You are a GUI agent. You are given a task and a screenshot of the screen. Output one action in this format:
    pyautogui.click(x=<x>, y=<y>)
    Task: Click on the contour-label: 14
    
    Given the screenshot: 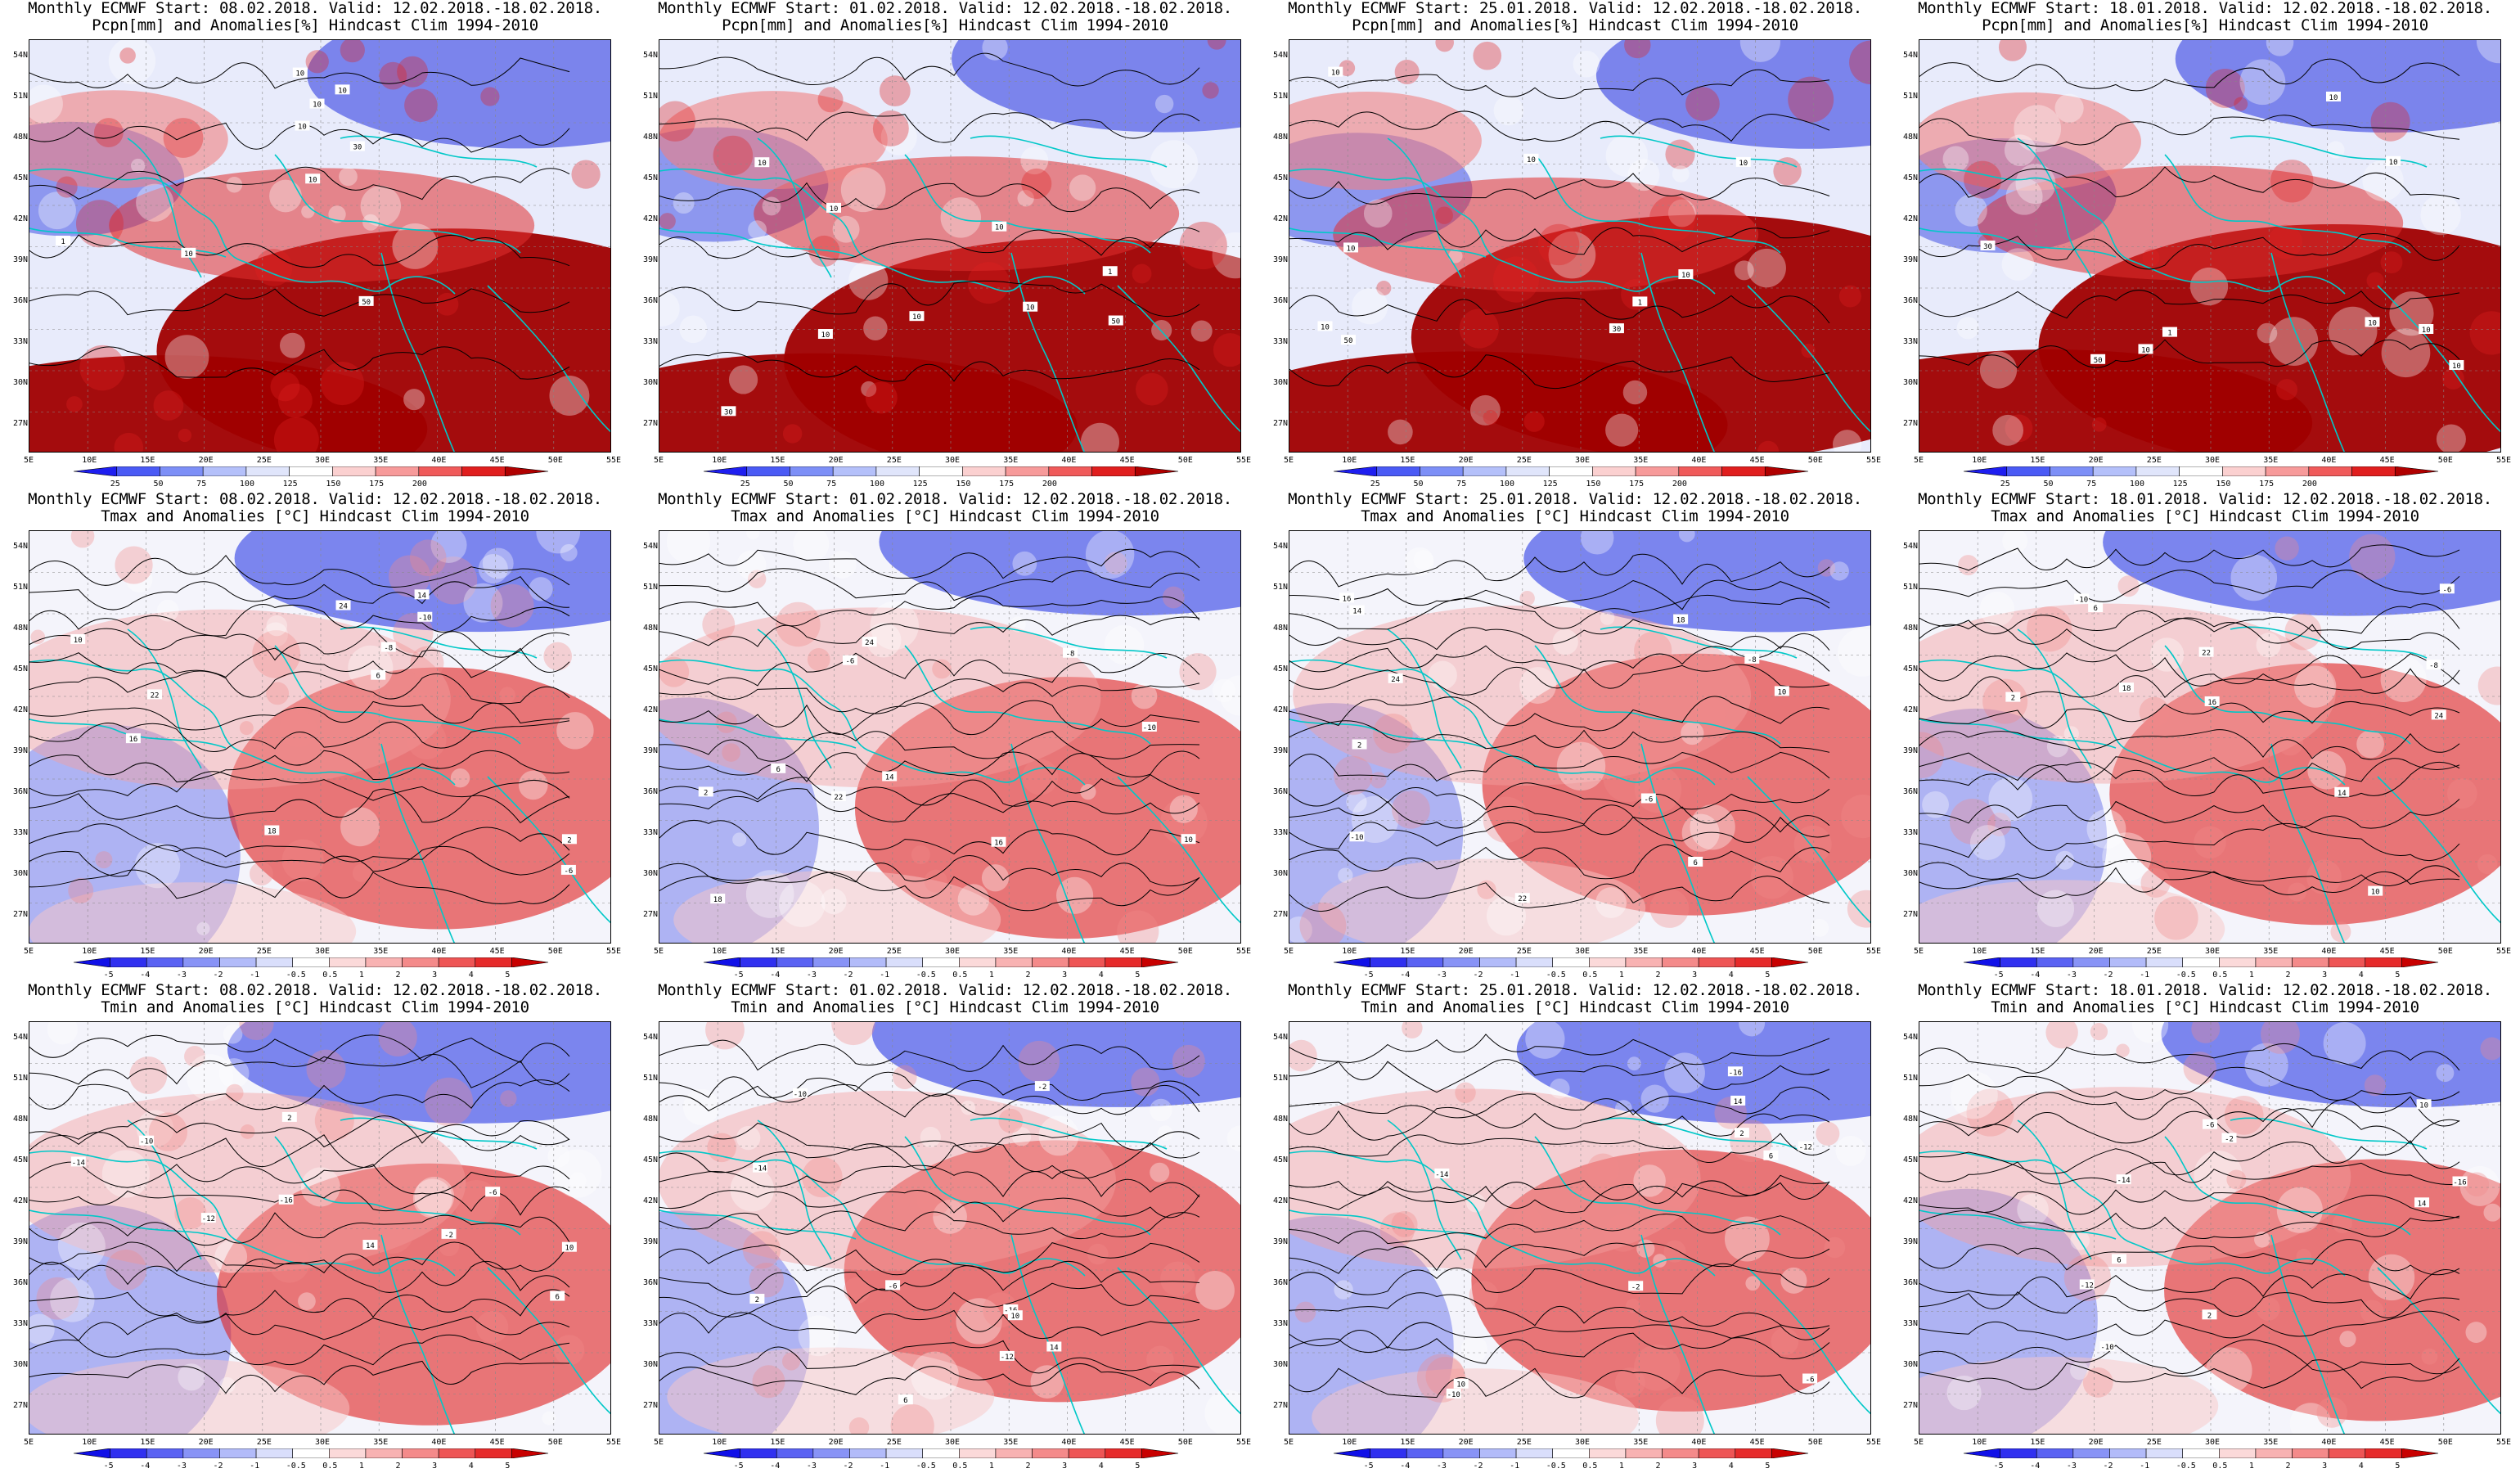 What is the action you would take?
    pyautogui.click(x=890, y=776)
    